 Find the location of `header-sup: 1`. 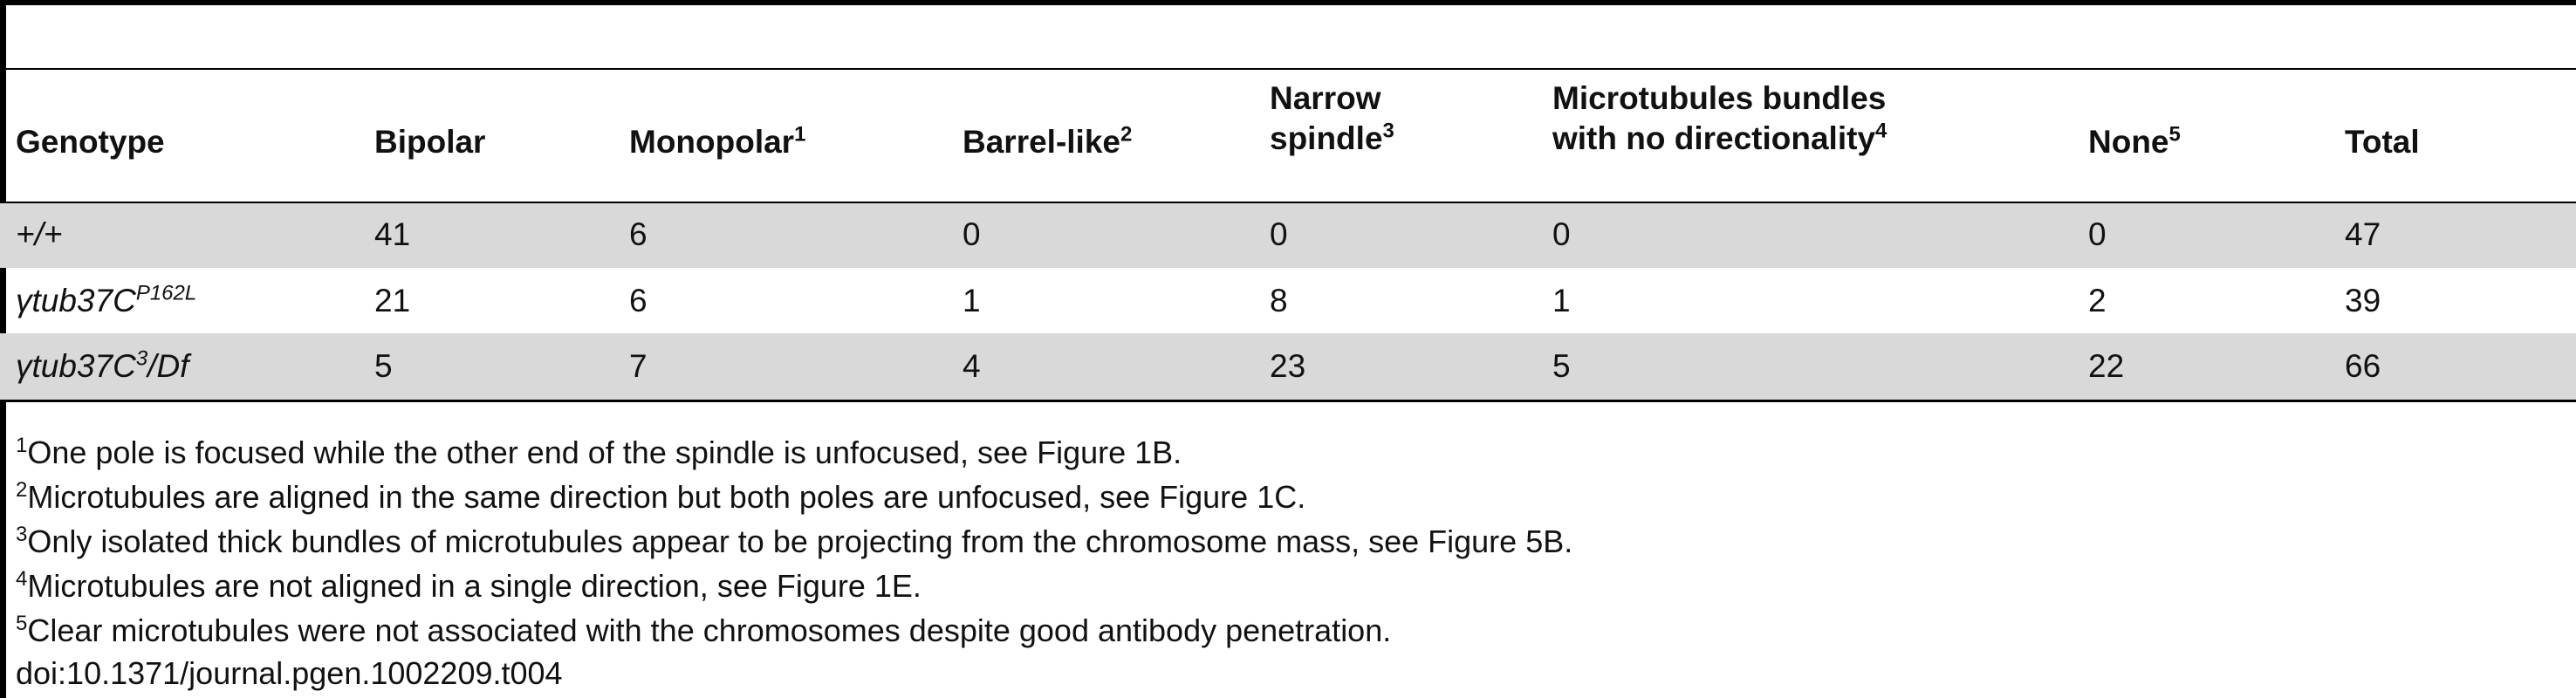

header-sup: 1 is located at coordinates (800, 134).